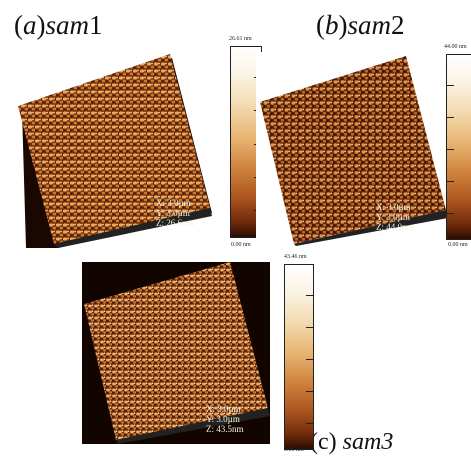 The width and height of the screenshot is (471, 456). What do you see at coordinates (395, 227) in the screenshot?
I see `scale-z-b: Z: 44.0nm` at bounding box center [395, 227].